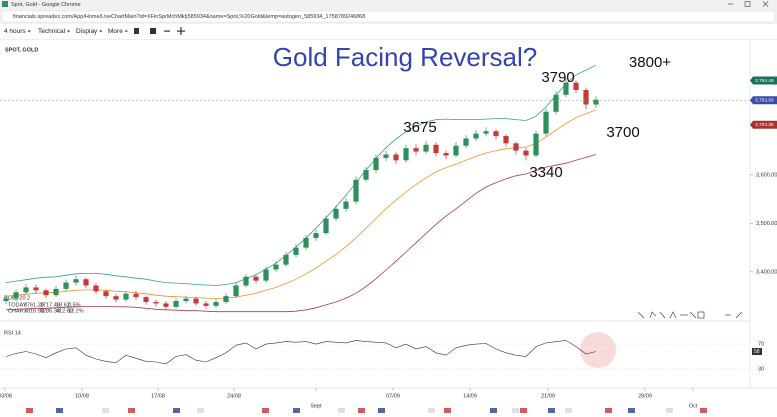 The height and width of the screenshot is (417, 777). Describe the element at coordinates (15, 31) in the screenshot. I see `toolbar-menu: 4 hours` at that location.